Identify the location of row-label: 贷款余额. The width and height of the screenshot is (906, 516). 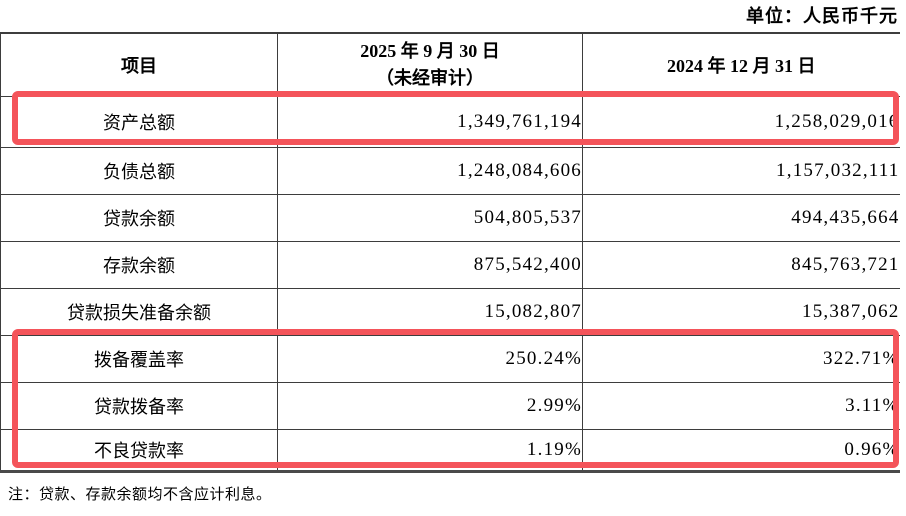
(139, 217).